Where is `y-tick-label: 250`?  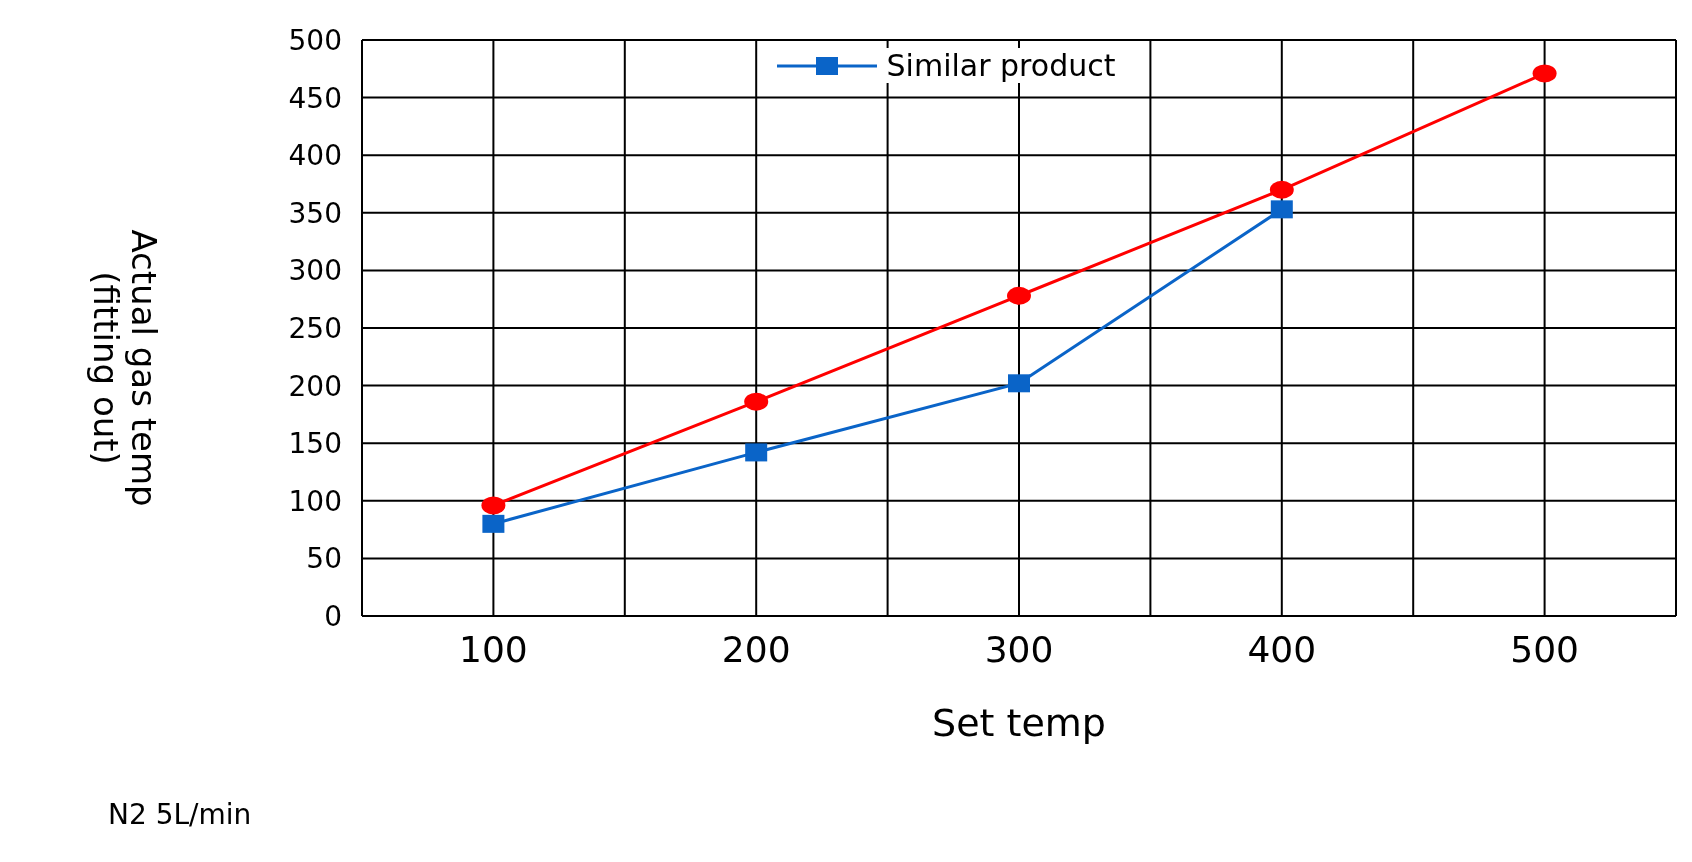
y-tick-label: 250 is located at coordinates (315, 328).